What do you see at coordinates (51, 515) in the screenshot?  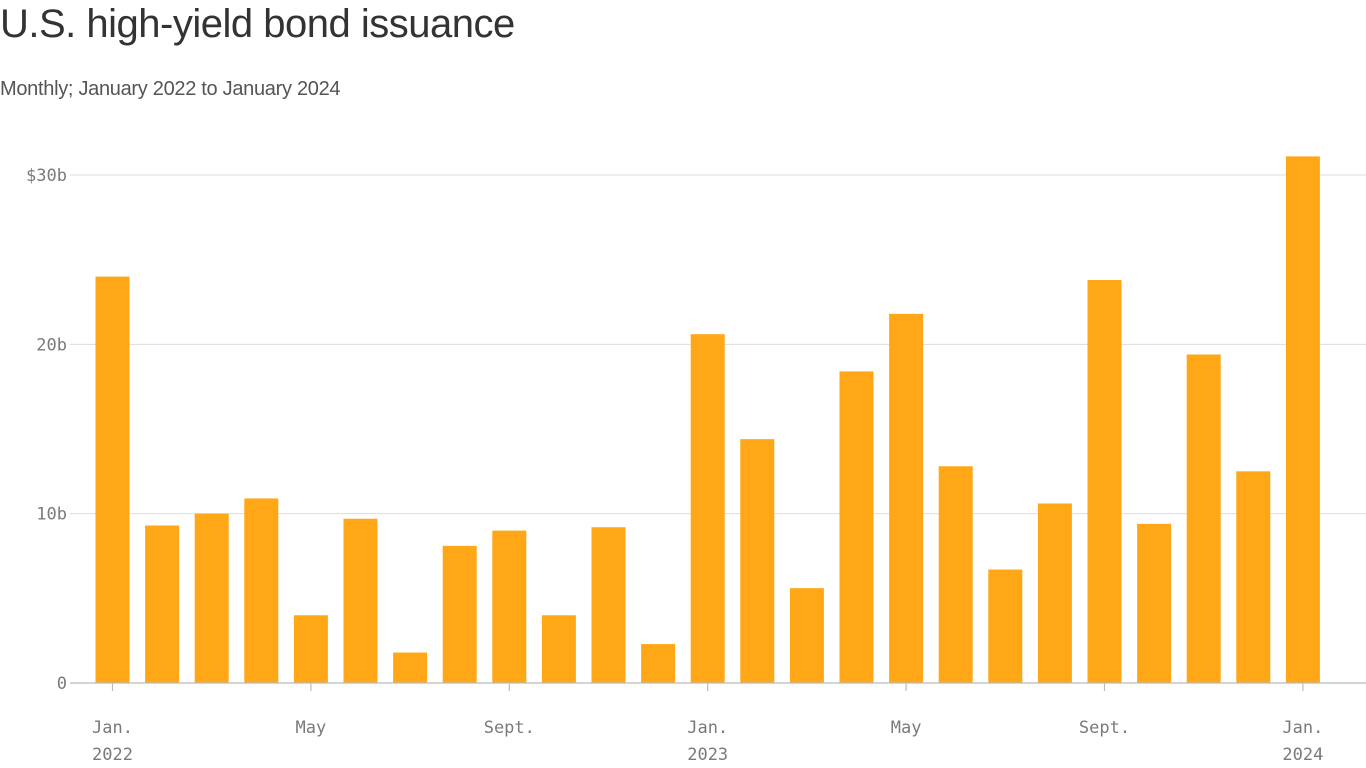 I see `y-tick-label: 10b` at bounding box center [51, 515].